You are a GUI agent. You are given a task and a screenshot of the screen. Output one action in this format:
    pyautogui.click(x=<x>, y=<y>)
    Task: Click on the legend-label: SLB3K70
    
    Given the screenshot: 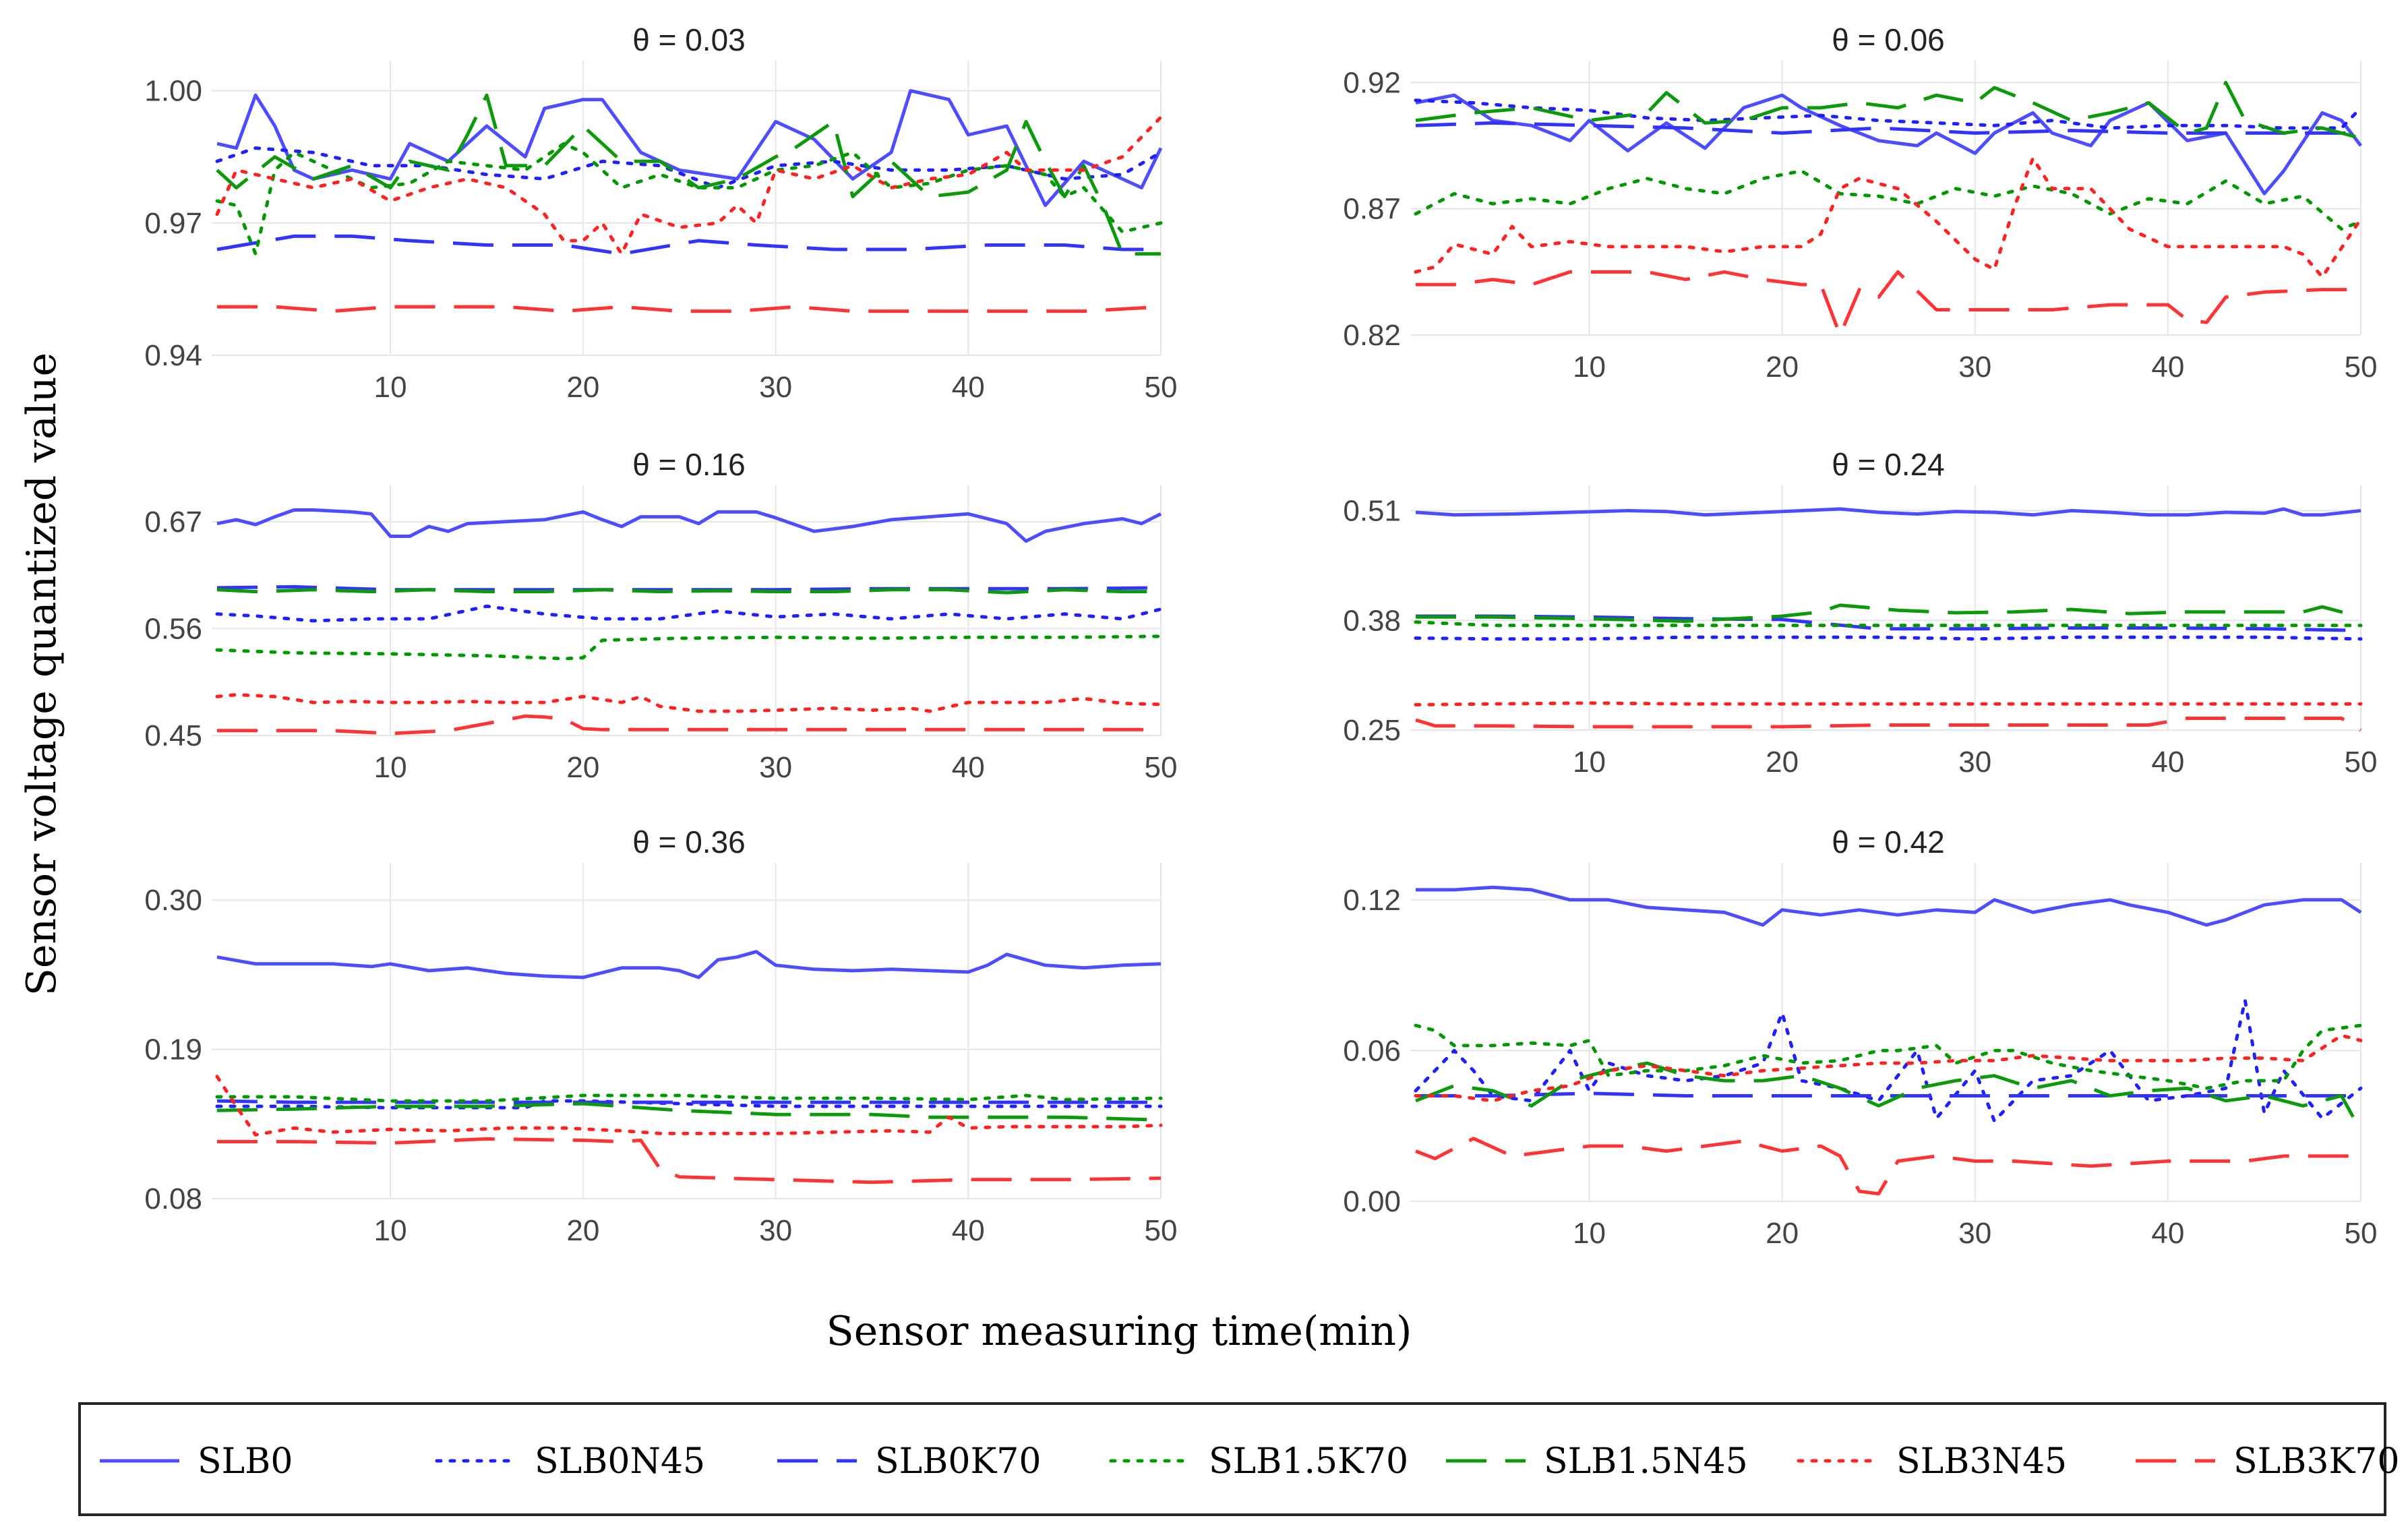 What is the action you would take?
    pyautogui.click(x=2316, y=1462)
    